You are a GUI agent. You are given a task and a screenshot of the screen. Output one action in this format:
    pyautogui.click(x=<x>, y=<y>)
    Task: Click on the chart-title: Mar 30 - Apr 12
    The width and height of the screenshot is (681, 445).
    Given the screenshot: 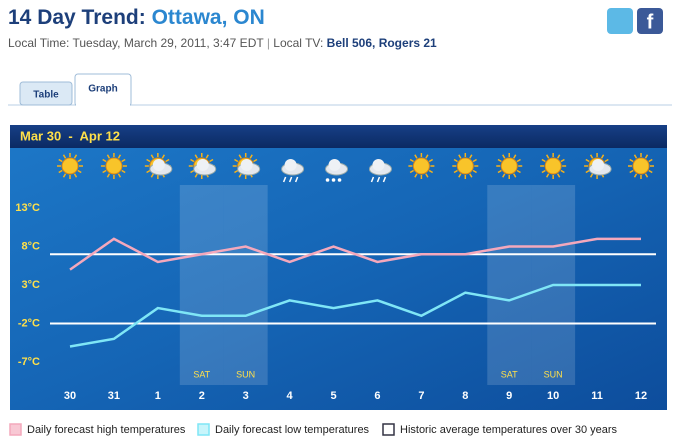 What is the action you would take?
    pyautogui.click(x=70, y=135)
    